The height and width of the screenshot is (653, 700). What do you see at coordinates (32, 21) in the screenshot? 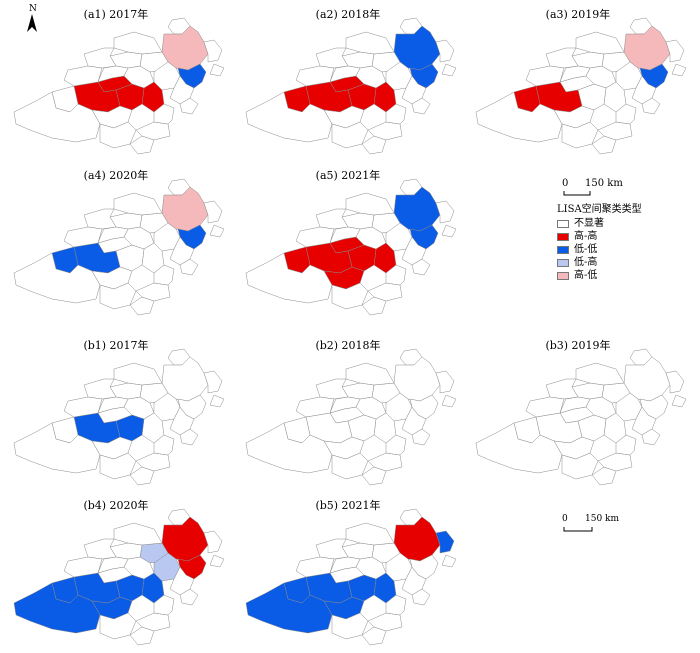
I see `north-arrow-icon` at bounding box center [32, 21].